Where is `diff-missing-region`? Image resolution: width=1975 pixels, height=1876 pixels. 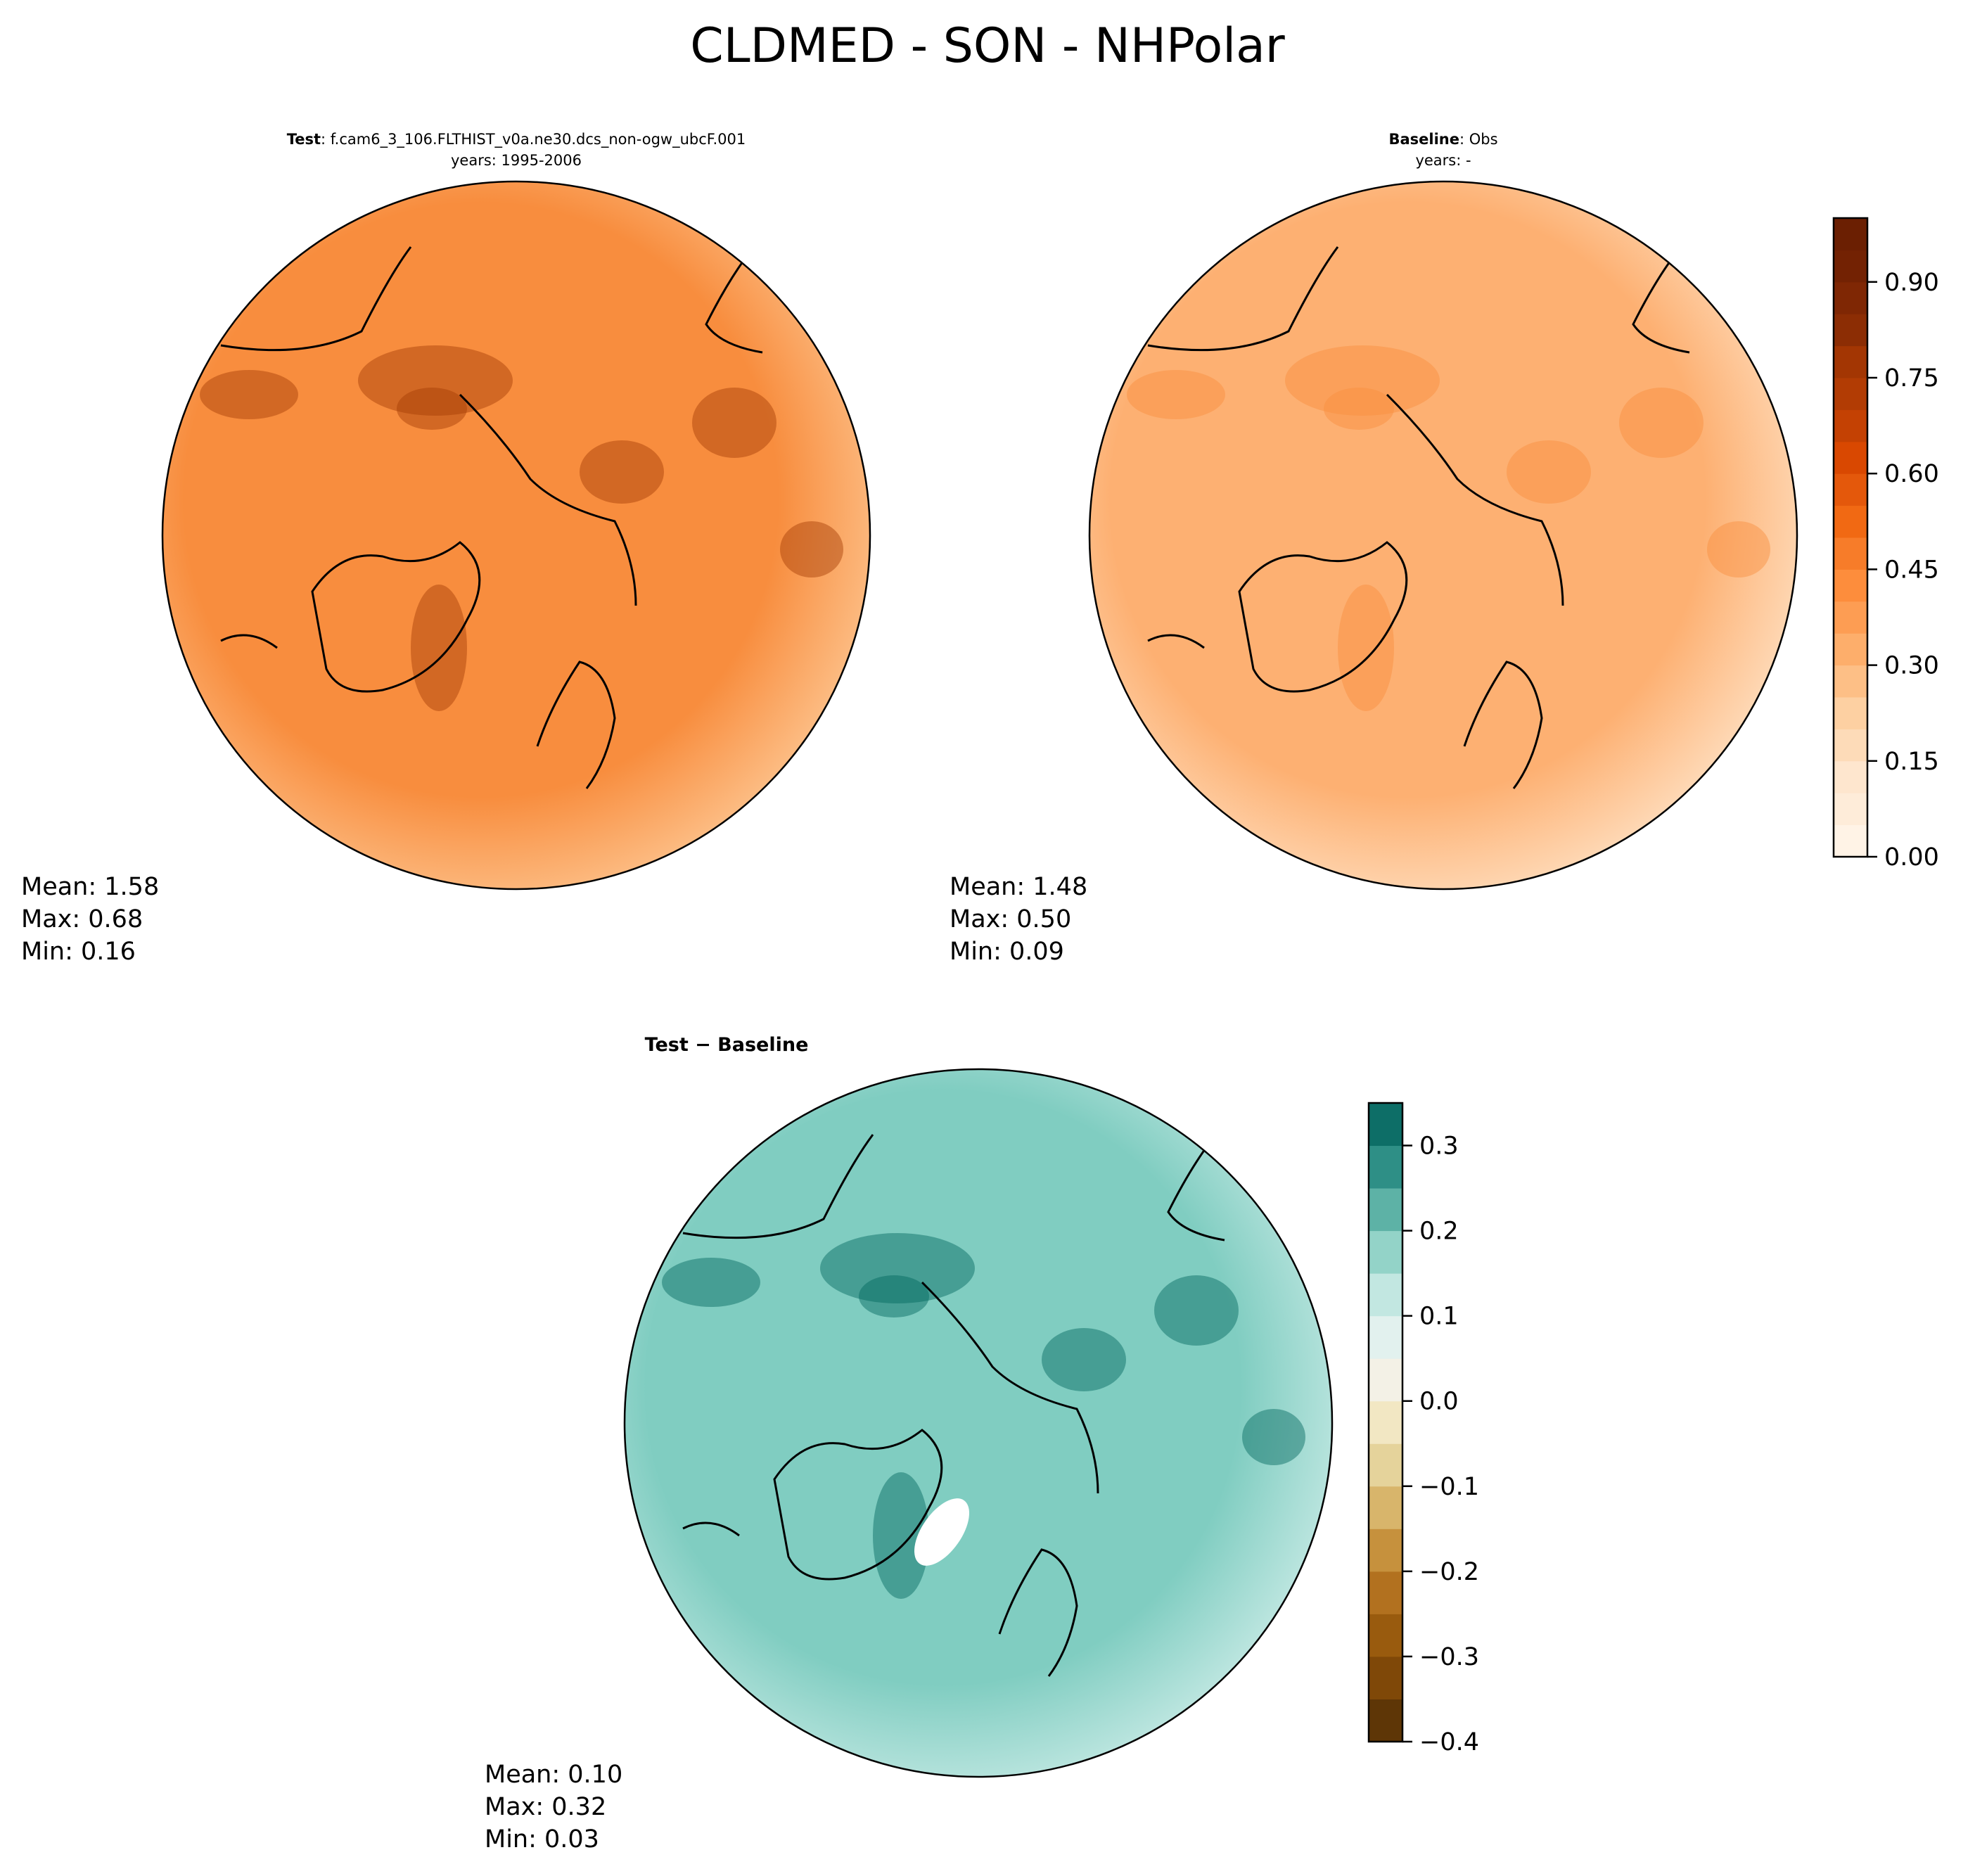
diff-missing-region is located at coordinates (942, 1532).